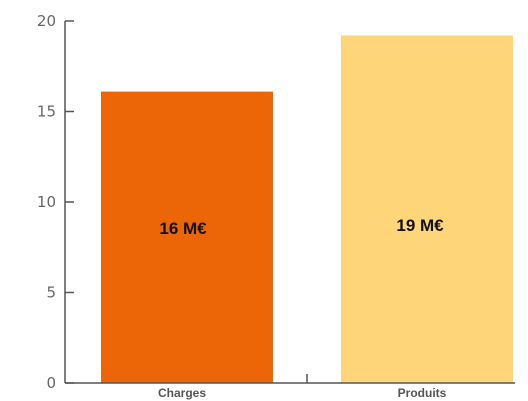 Image resolution: width=528 pixels, height=401 pixels. Describe the element at coordinates (420, 225) in the screenshot. I see `bar-value-label: 19 M€` at that location.